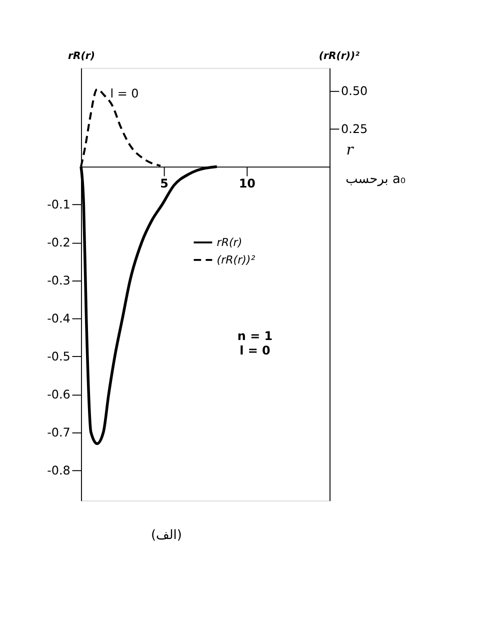  Describe the element at coordinates (247, 183) in the screenshot. I see `x-tick-label: 10` at that location.